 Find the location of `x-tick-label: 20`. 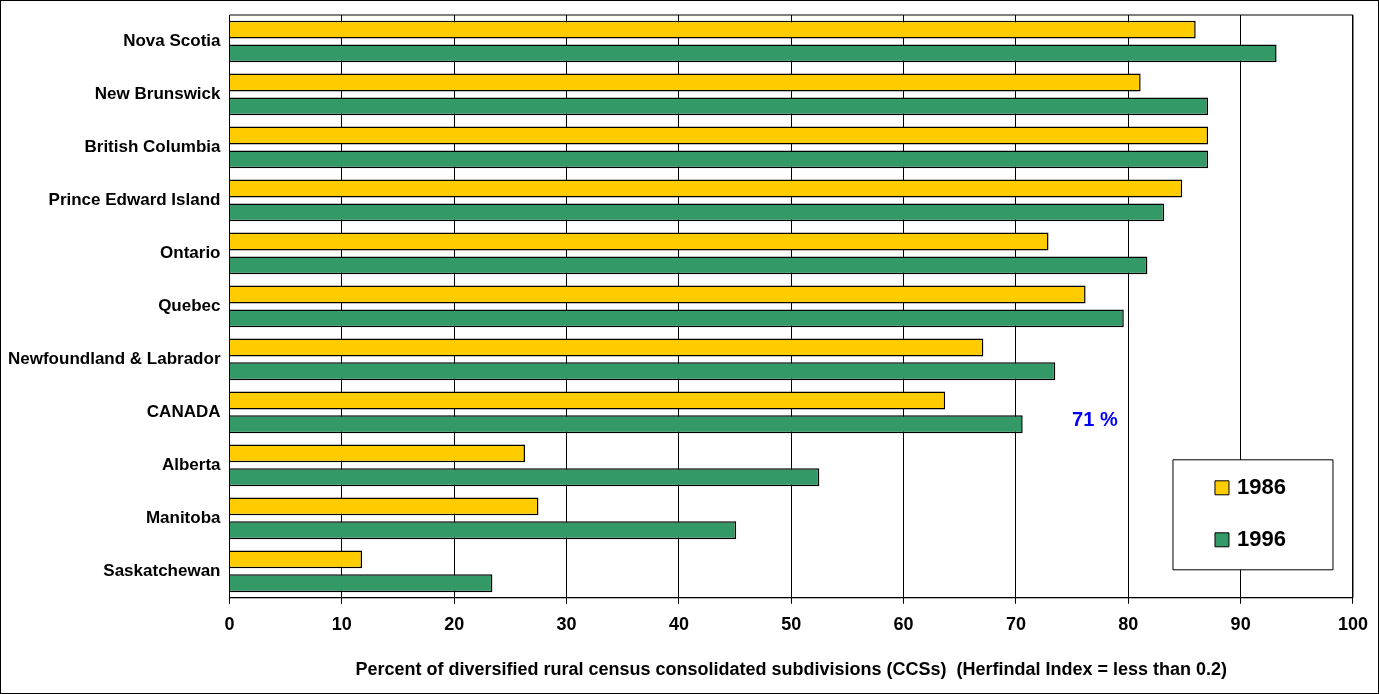

x-tick-label: 20 is located at coordinates (454, 623).